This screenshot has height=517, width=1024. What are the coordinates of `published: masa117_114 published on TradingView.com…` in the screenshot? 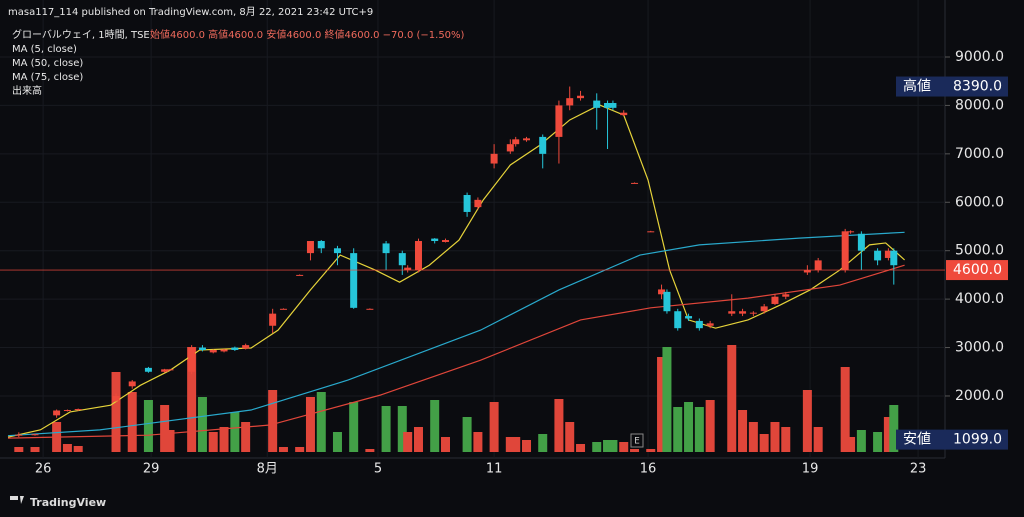 It's located at (190, 12).